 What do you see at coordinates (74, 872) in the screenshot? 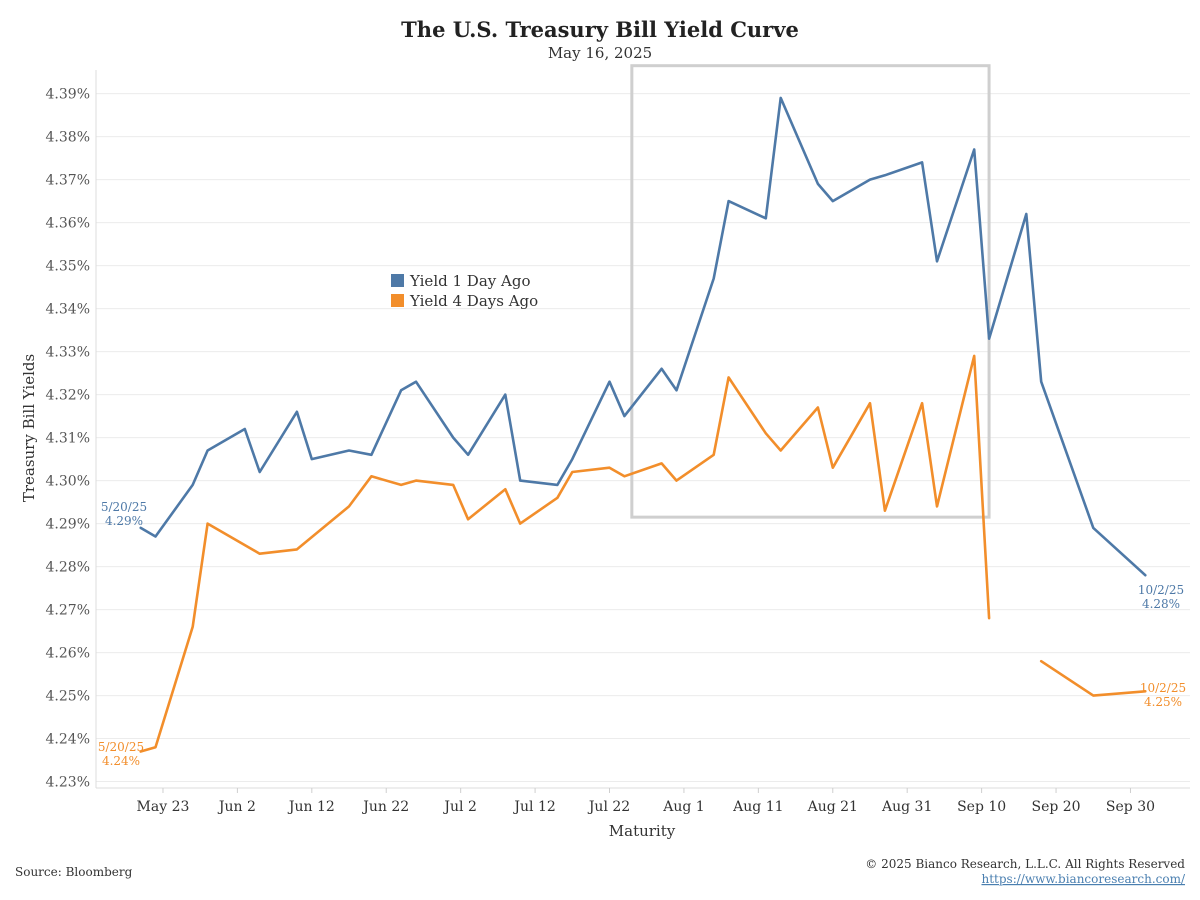
I see `source-note: Source: Bloomberg` at bounding box center [74, 872].